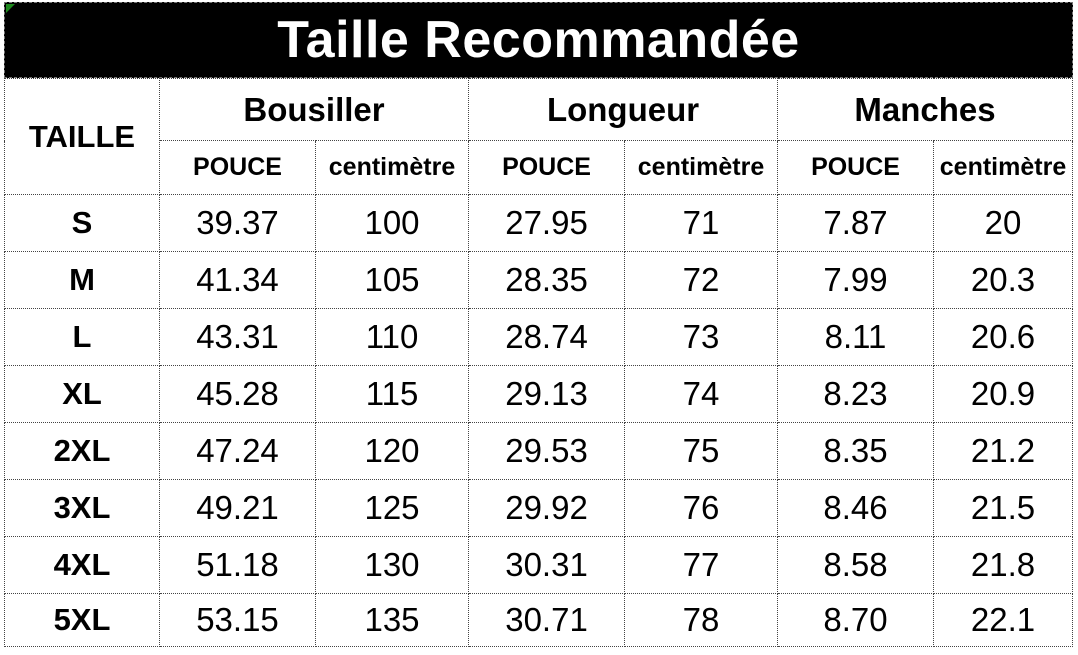  I want to click on table-row: 2XL 47.24 120 29.53 75 8.35 21.2, so click(539, 451).